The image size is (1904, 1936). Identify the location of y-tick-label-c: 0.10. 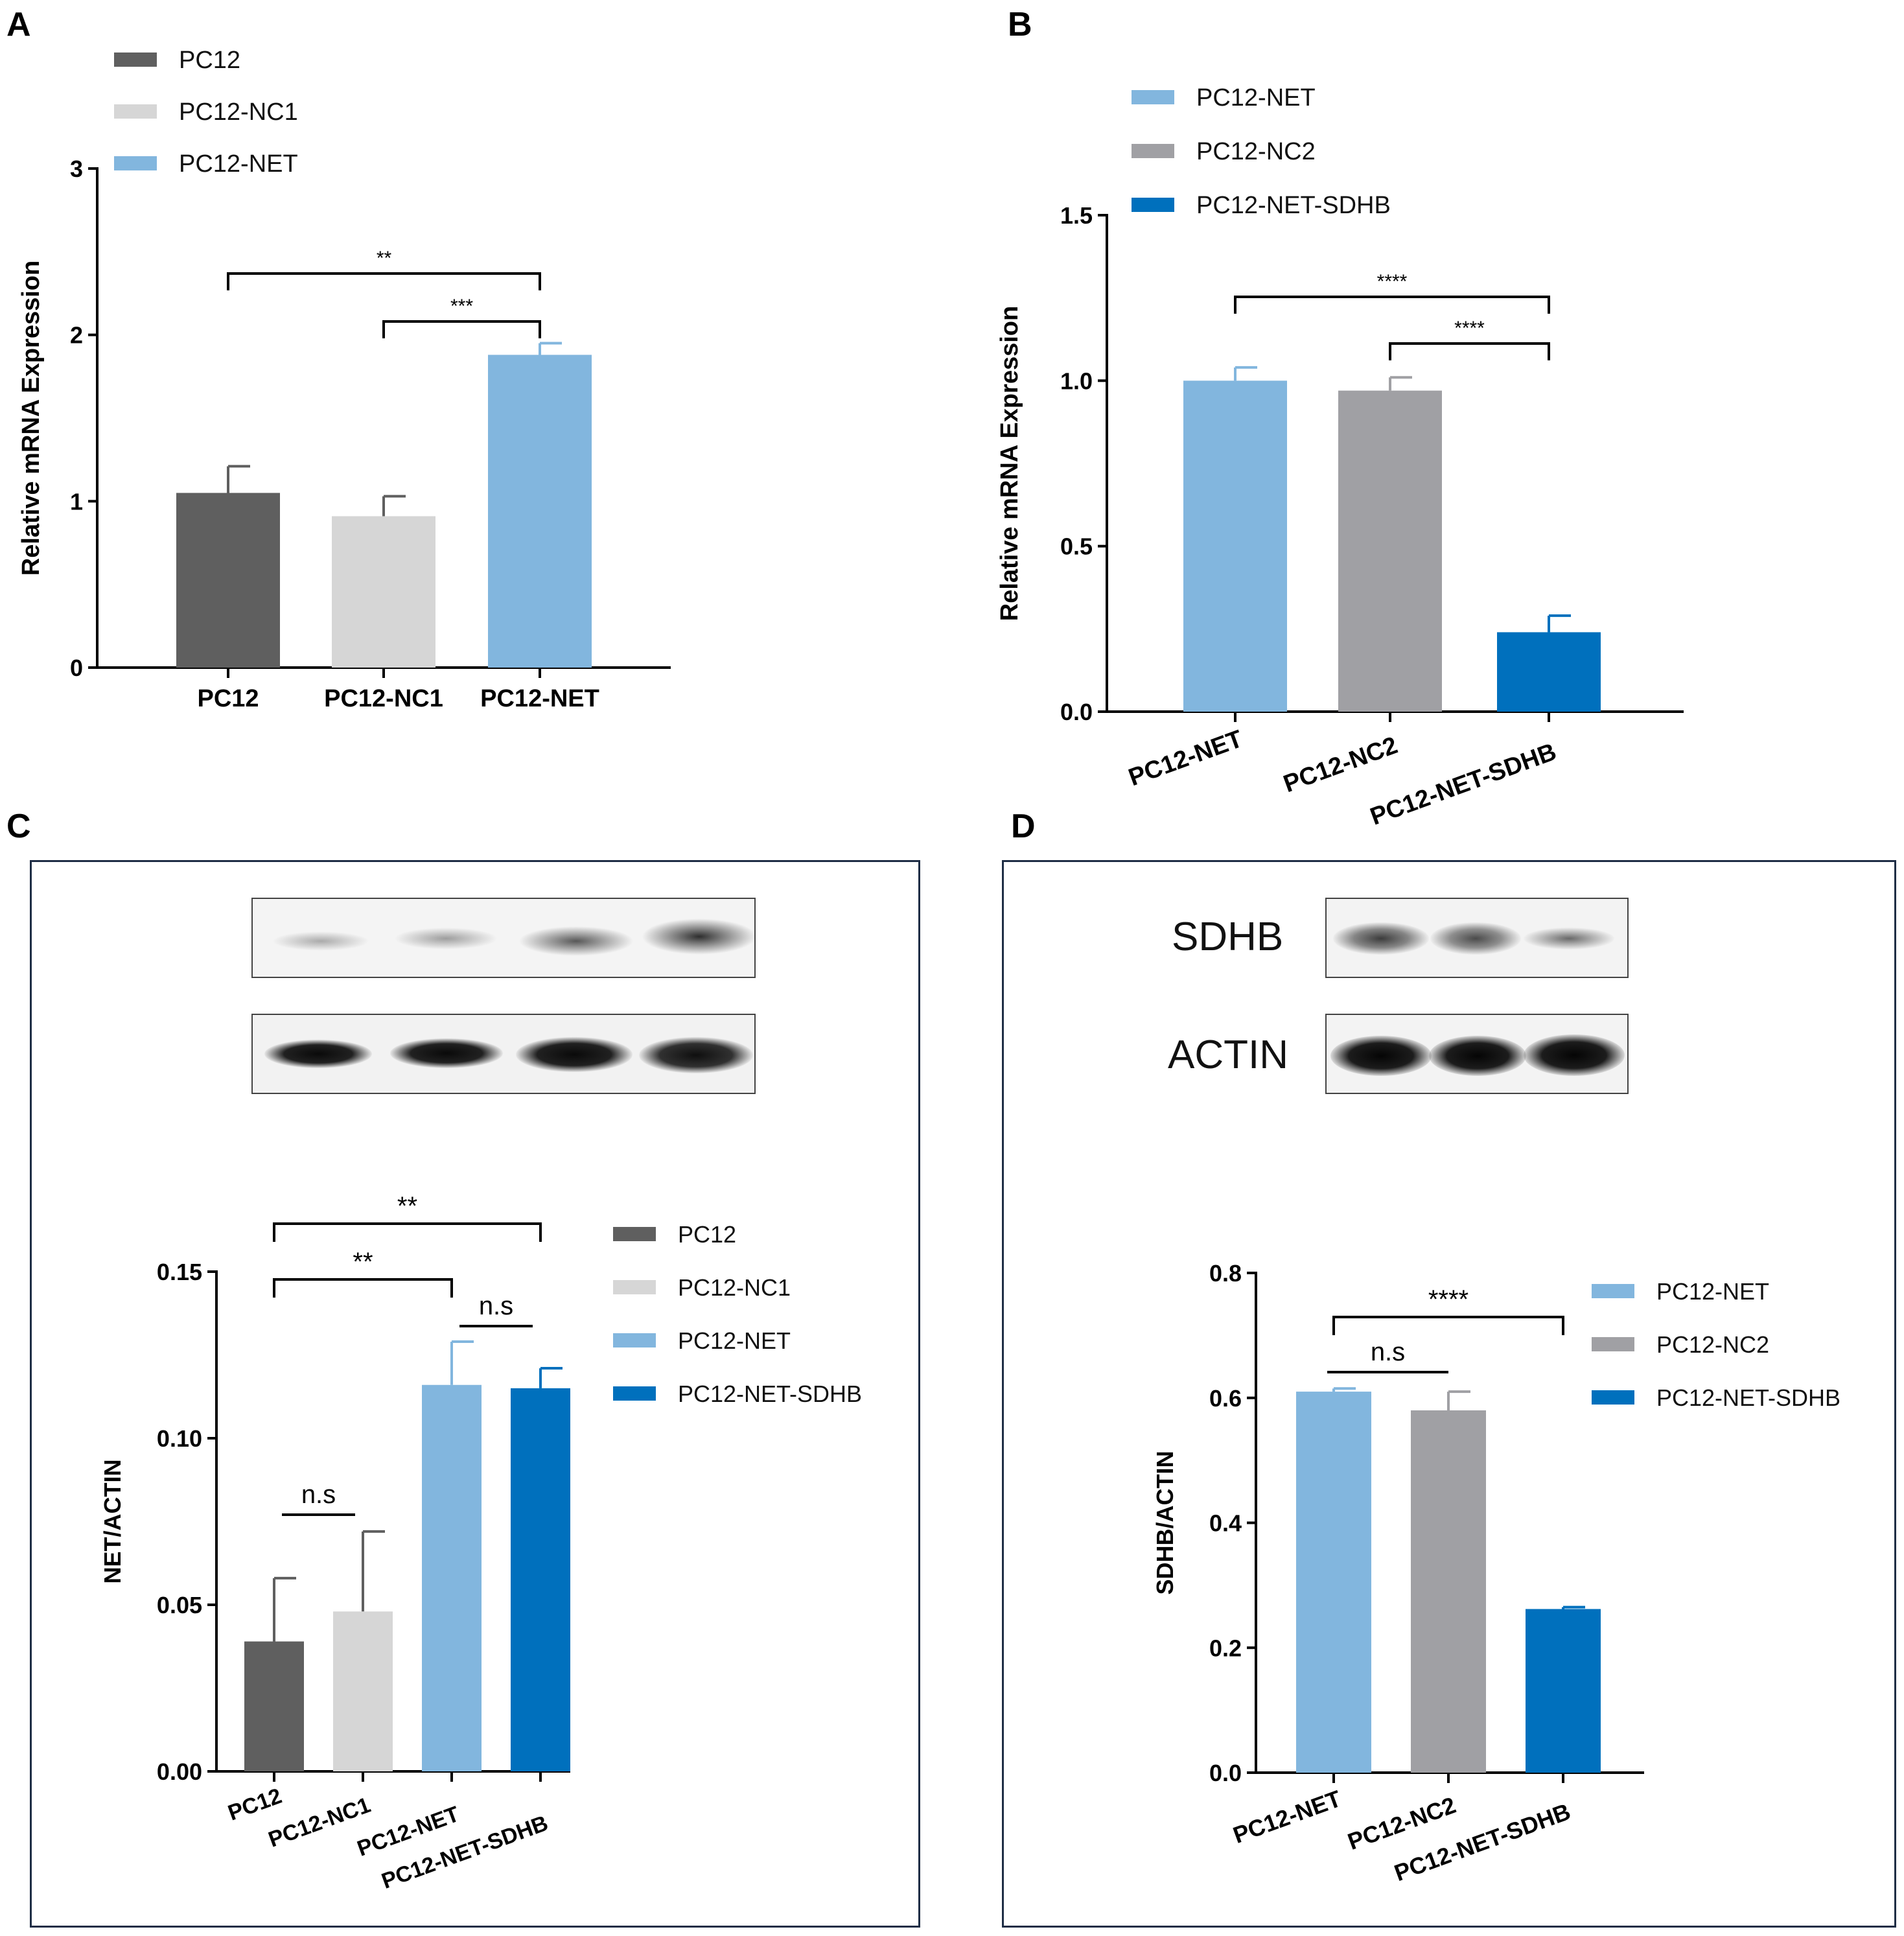
(179, 1438).